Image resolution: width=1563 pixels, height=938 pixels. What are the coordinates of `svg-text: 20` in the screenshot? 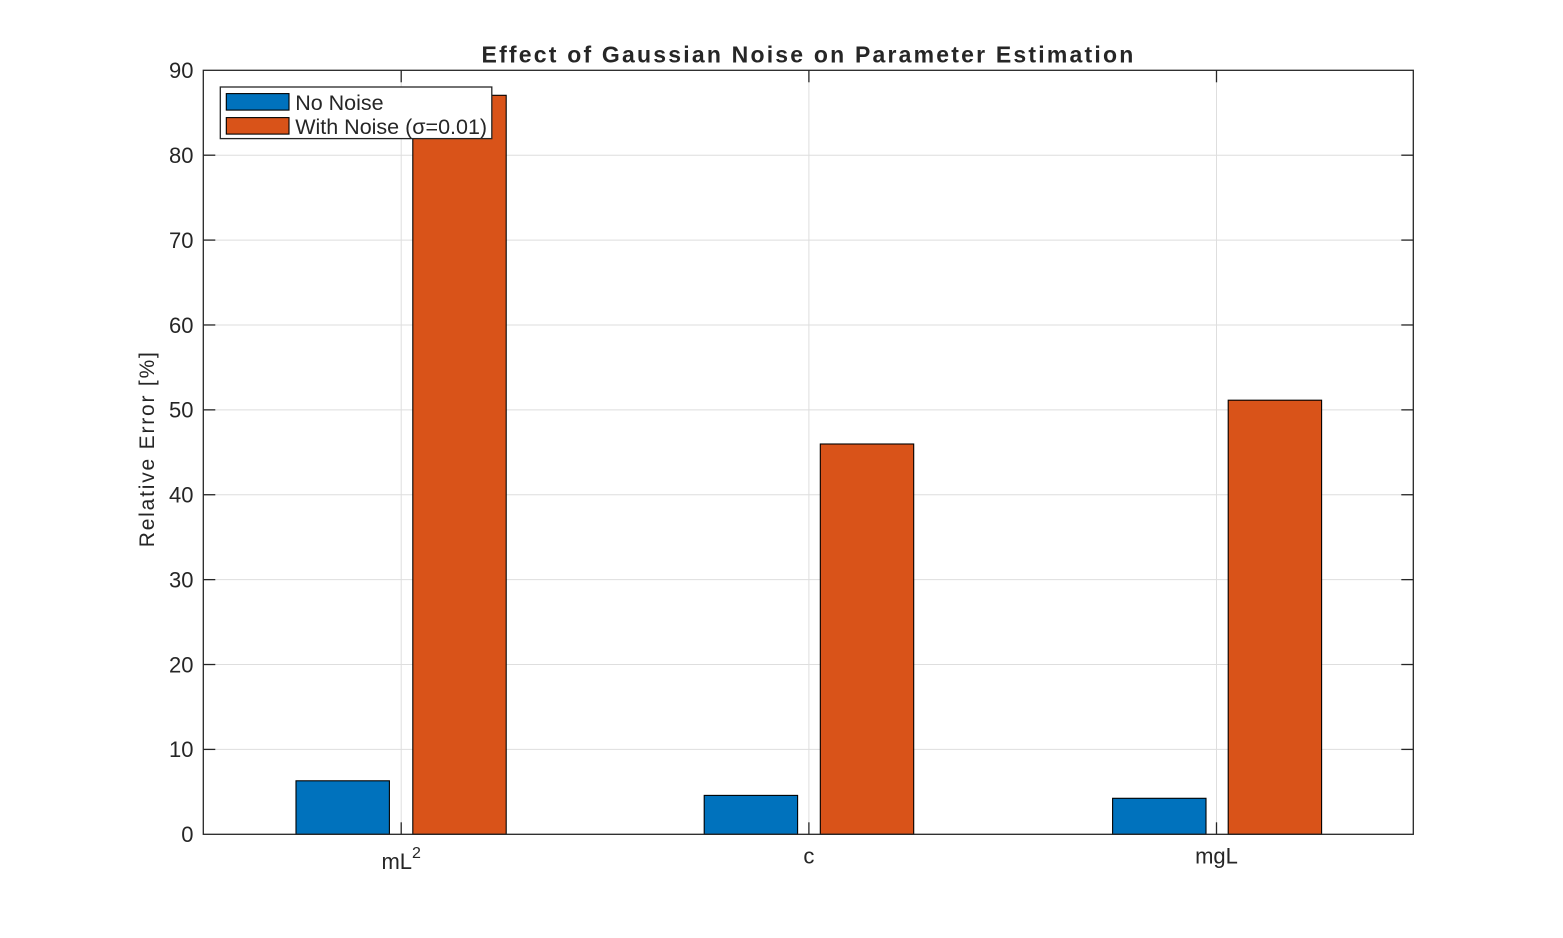 It's located at (181, 664).